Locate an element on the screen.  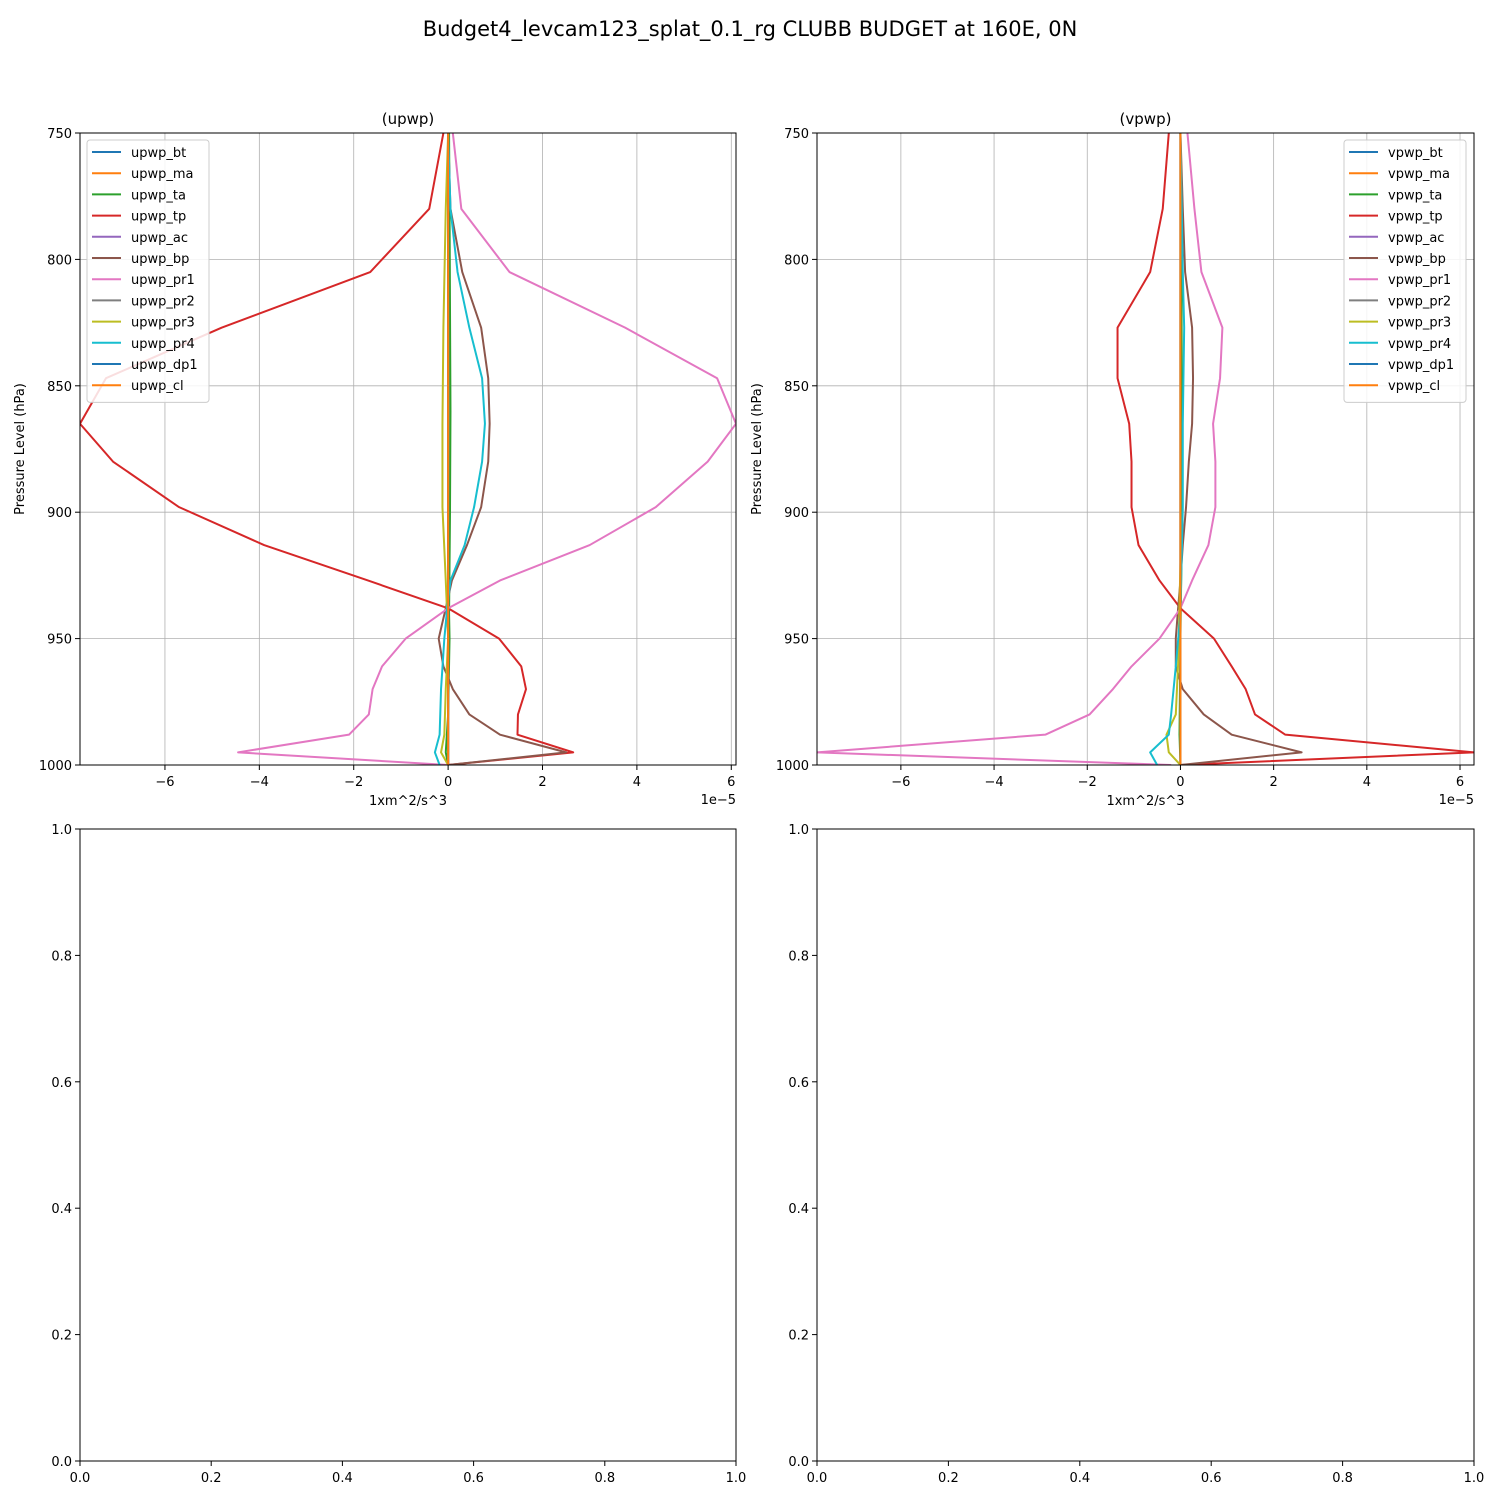
legend-label: upwp_bt is located at coordinates (158, 153).